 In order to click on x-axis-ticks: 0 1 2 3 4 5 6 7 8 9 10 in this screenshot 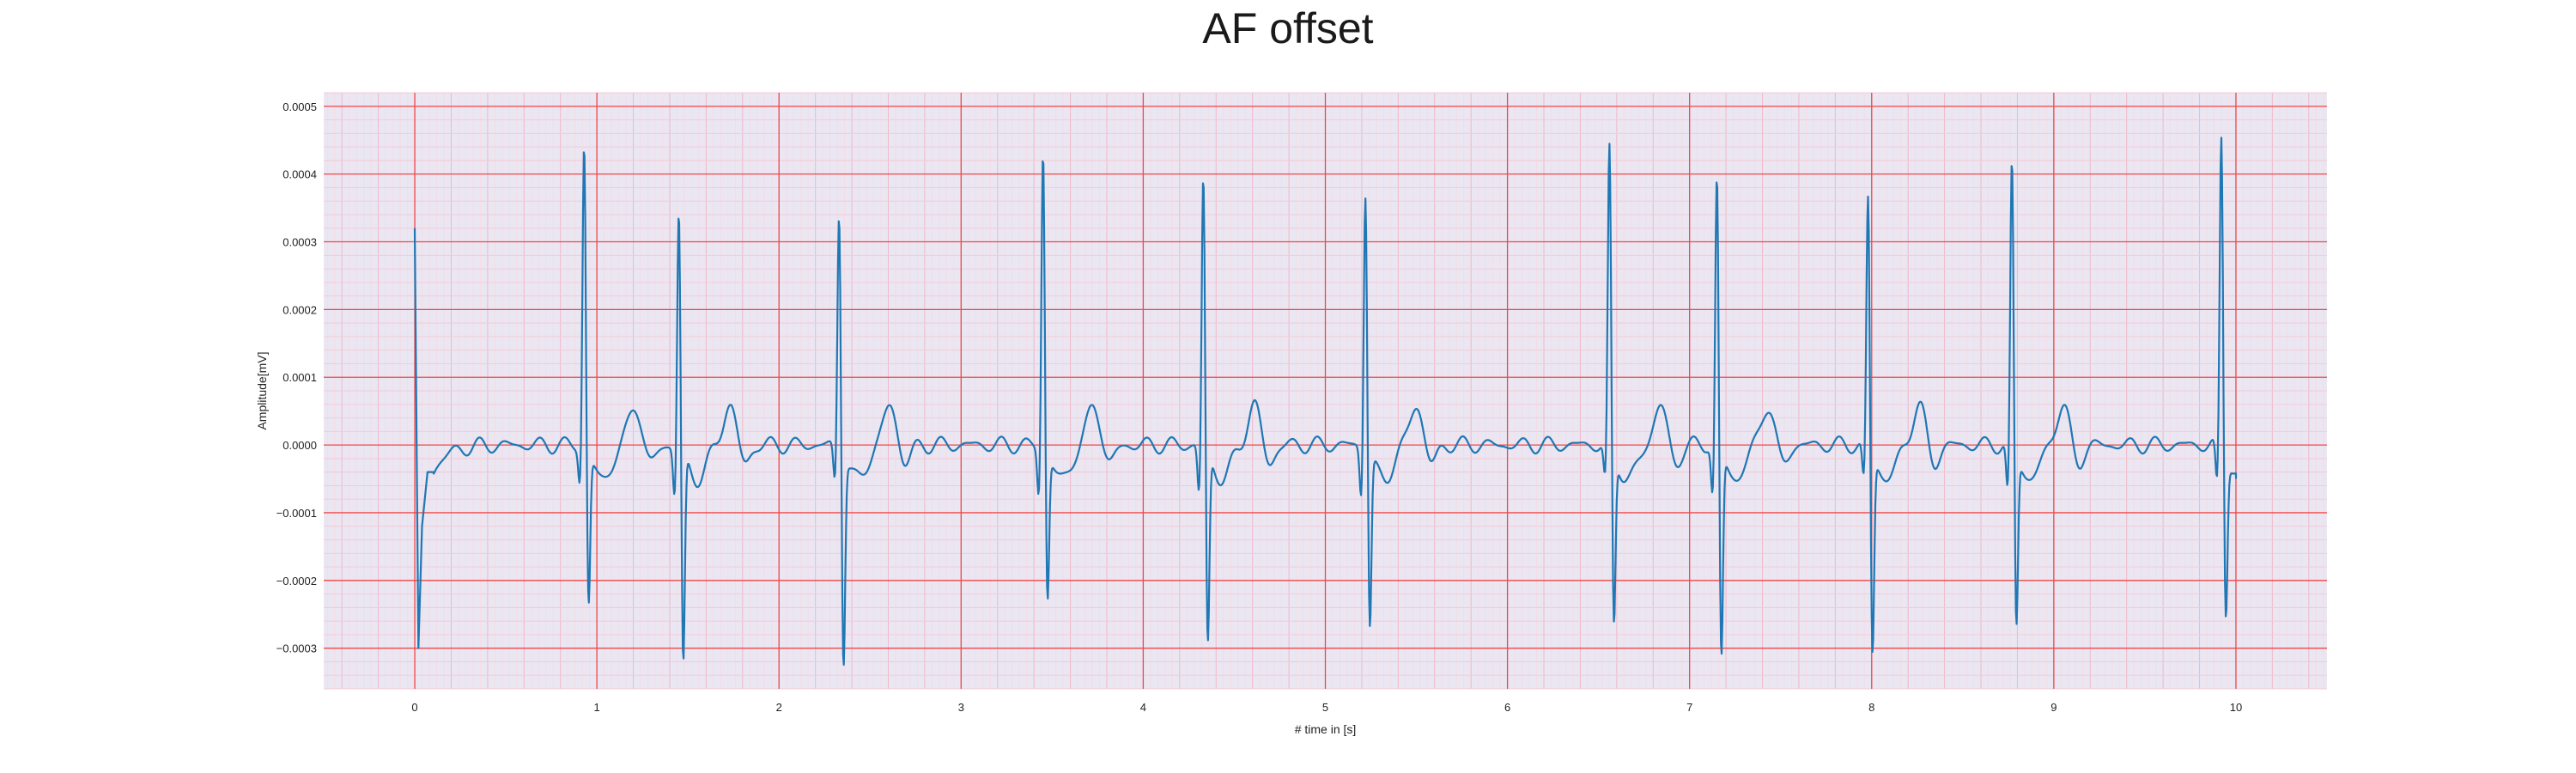, I will do `click(1327, 707)`.